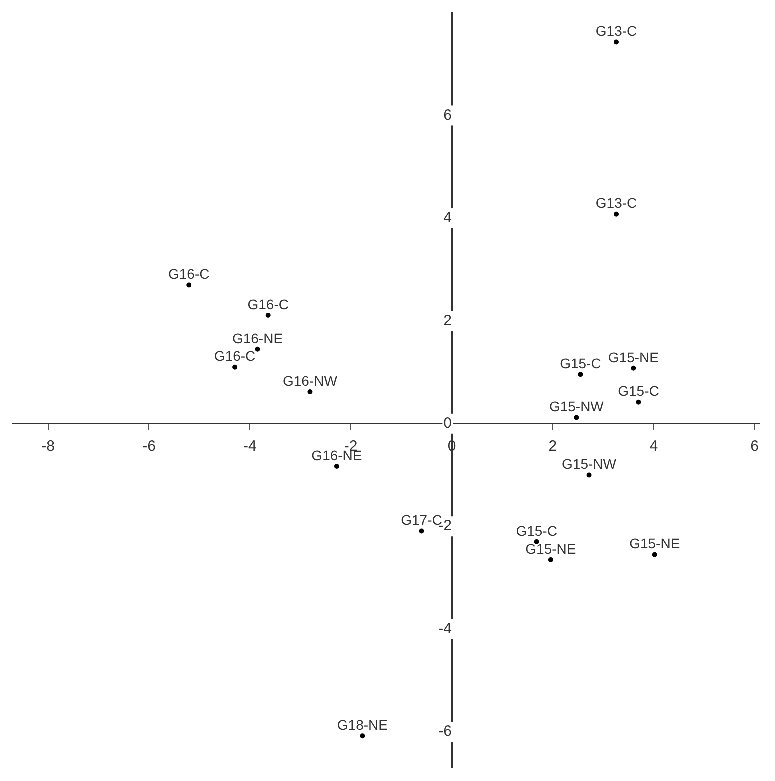 This screenshot has height=781, width=775. I want to click on y-tick-label: 2, so click(448, 321).